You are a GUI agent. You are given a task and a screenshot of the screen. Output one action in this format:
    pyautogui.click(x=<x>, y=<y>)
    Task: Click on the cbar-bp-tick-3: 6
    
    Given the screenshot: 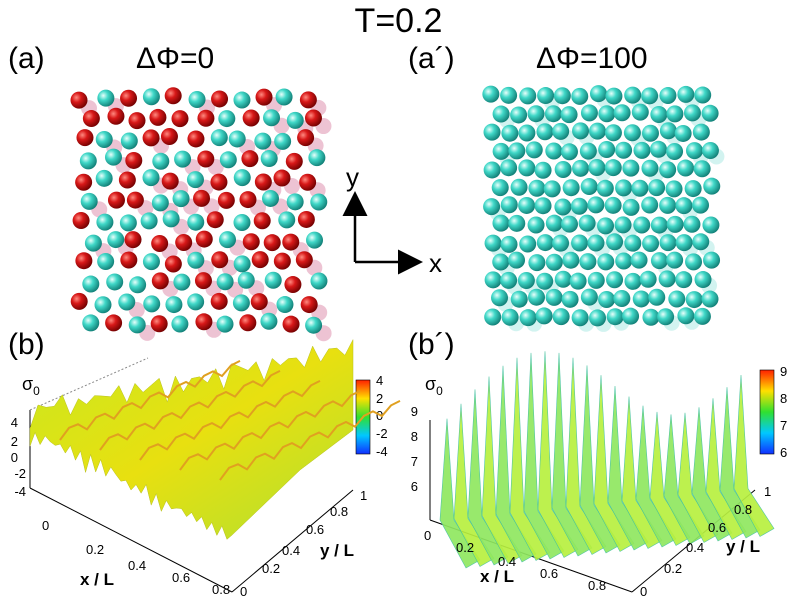 What is the action you would take?
    pyautogui.click(x=783, y=452)
    